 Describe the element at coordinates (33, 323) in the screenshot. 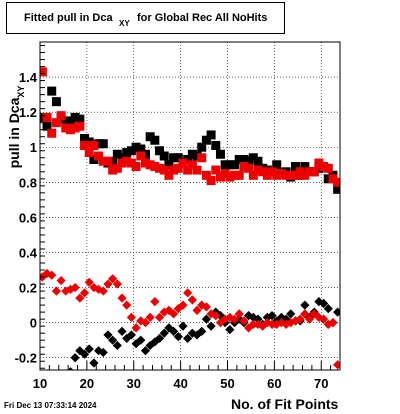

I see `y-tick-label: 0` at that location.